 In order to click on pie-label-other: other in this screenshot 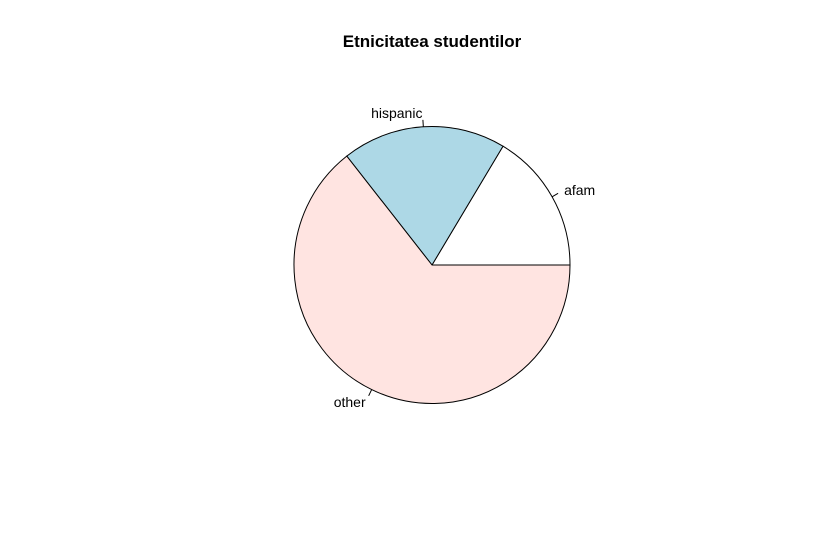, I will do `click(350, 402)`.